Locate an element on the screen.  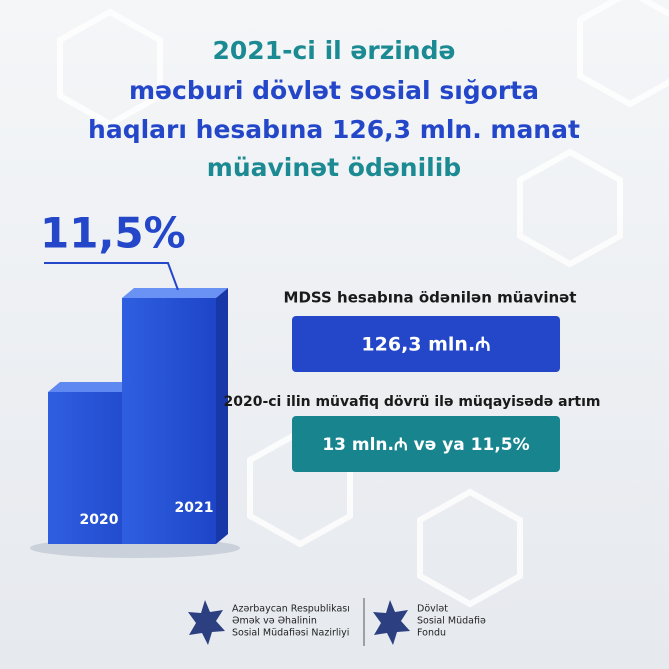
fund-line: Sosial Müdafiə is located at coordinates (451, 621).